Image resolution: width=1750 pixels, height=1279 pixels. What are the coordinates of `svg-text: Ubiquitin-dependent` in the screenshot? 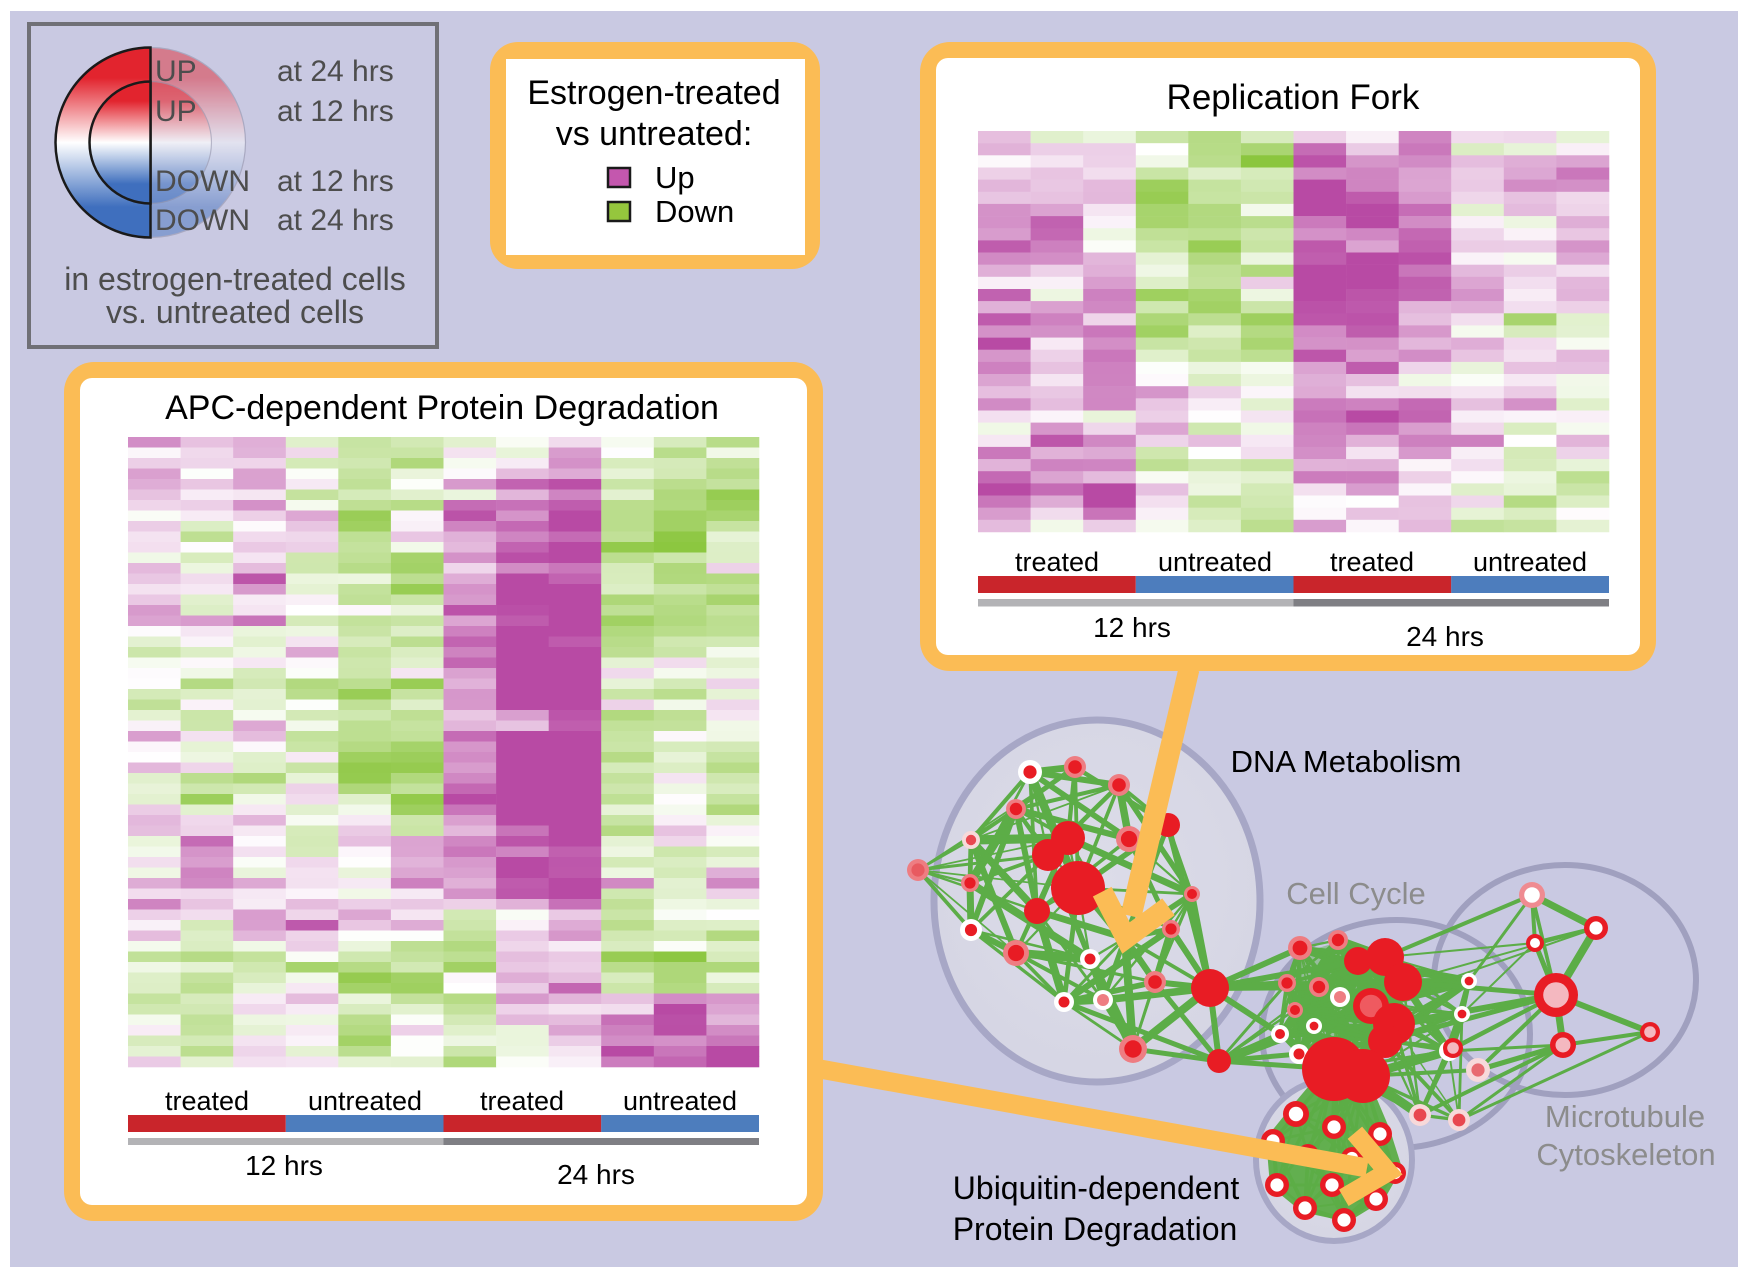 It's located at (1096, 1188).